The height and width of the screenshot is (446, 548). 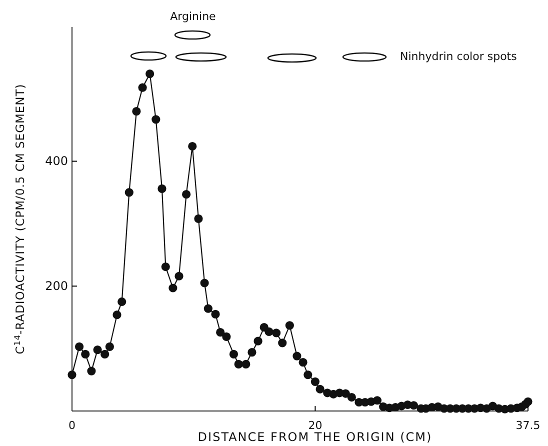 I want to click on x-tick-label: 0, so click(x=72, y=425).